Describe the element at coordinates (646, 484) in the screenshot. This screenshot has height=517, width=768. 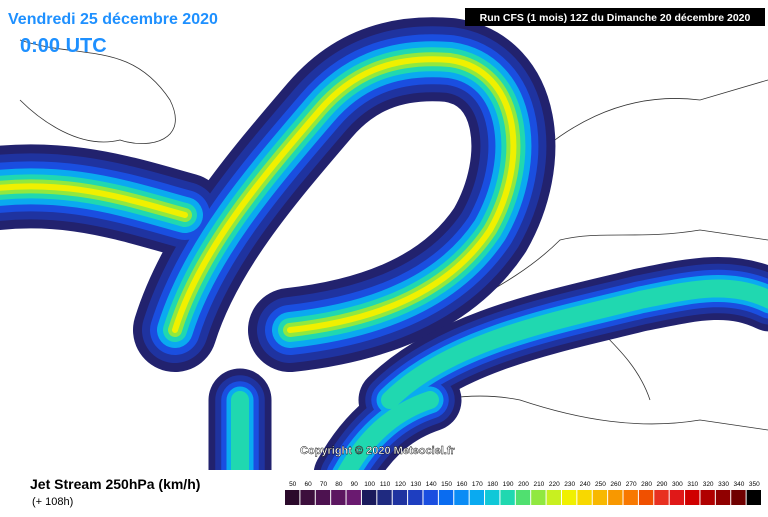
I see `scale-label: 280` at that location.